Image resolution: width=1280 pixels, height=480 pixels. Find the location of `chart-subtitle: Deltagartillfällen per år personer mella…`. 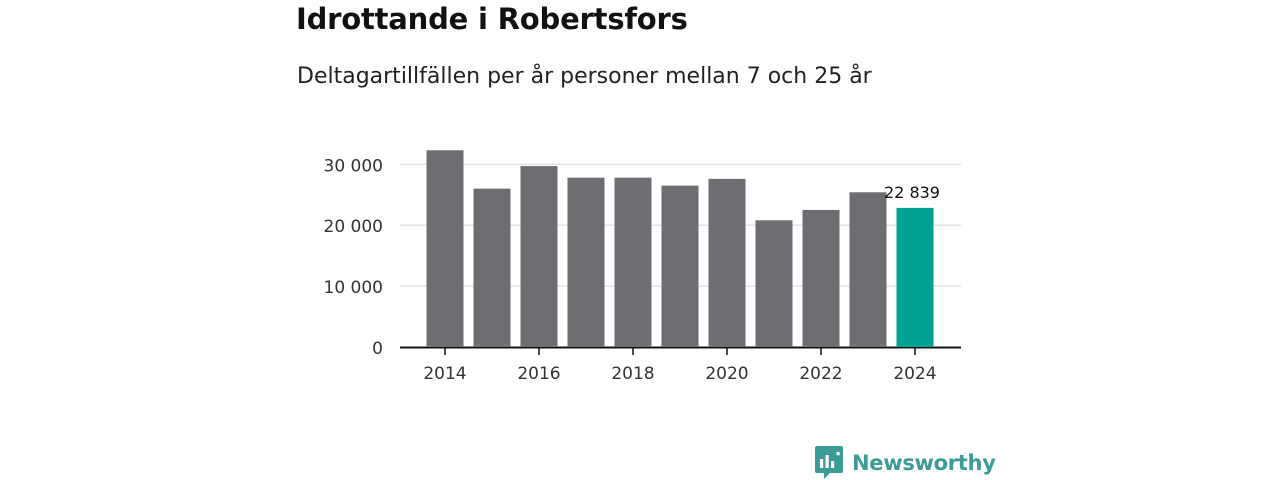

chart-subtitle: Deltagartillfällen per år personer mella… is located at coordinates (584, 76).